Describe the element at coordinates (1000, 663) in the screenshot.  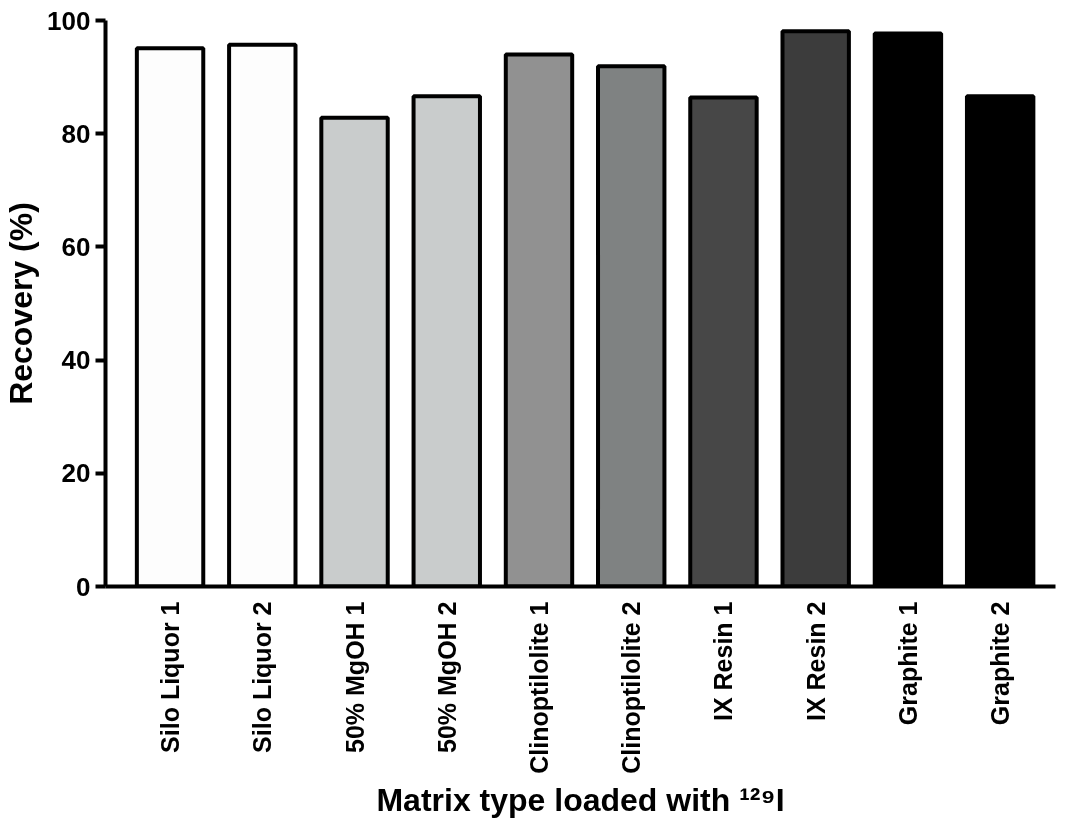
I see `x-tick-label: Graphite 2` at that location.